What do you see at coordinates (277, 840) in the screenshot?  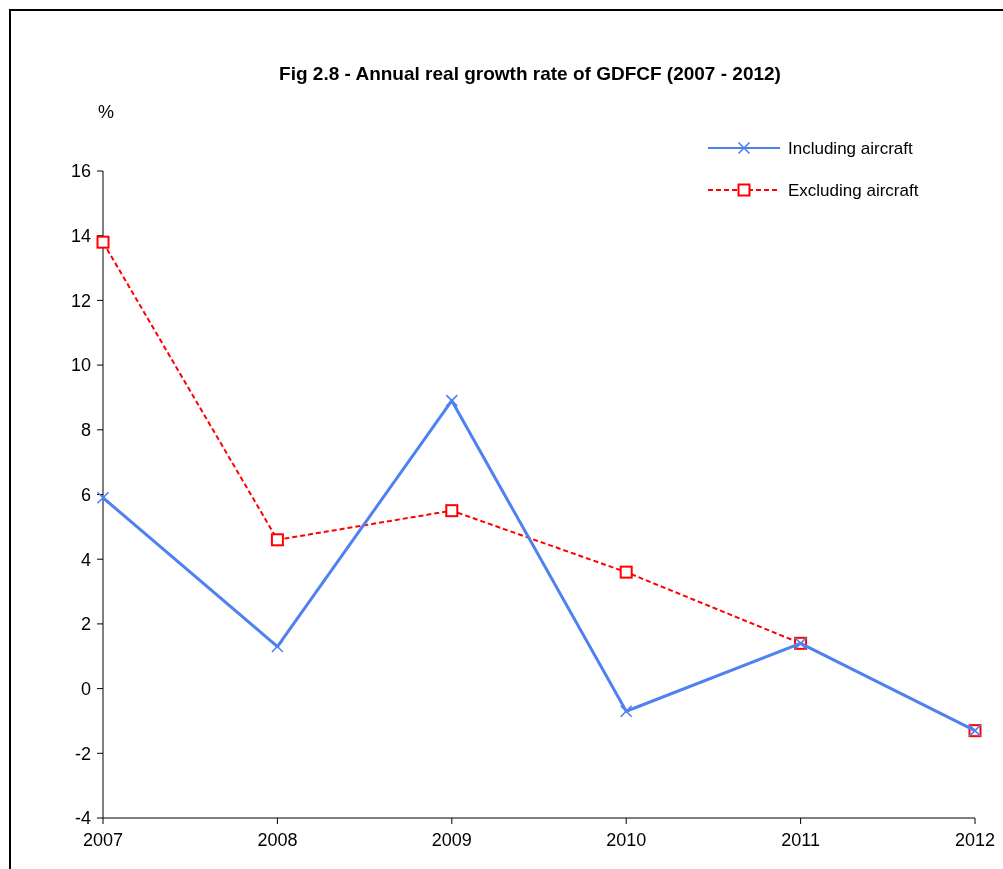 I see `x-tick-label: 2008` at bounding box center [277, 840].